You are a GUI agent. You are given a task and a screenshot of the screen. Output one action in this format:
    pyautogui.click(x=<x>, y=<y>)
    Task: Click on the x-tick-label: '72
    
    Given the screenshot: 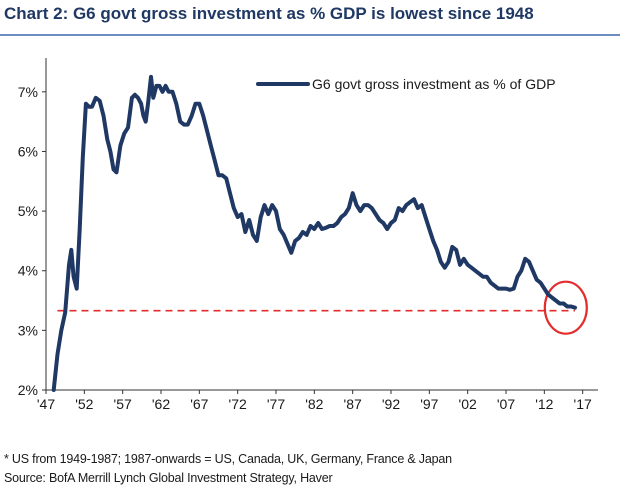 What is the action you would take?
    pyautogui.click(x=238, y=404)
    